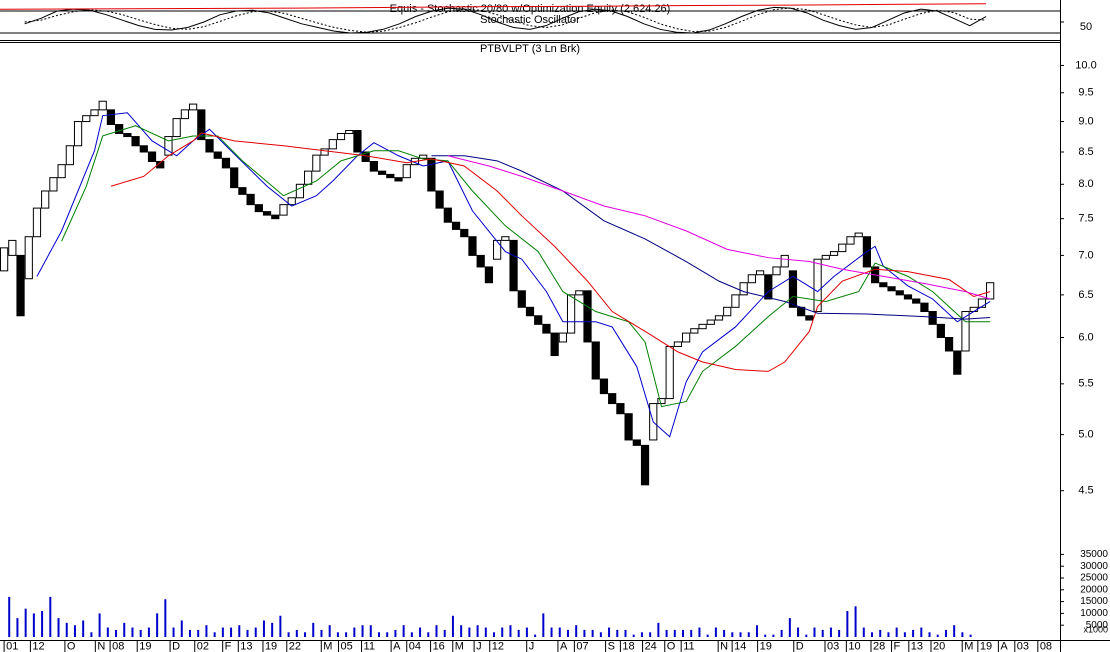  What do you see at coordinates (939, 646) in the screenshot?
I see `x-tick-label: 20` at bounding box center [939, 646].